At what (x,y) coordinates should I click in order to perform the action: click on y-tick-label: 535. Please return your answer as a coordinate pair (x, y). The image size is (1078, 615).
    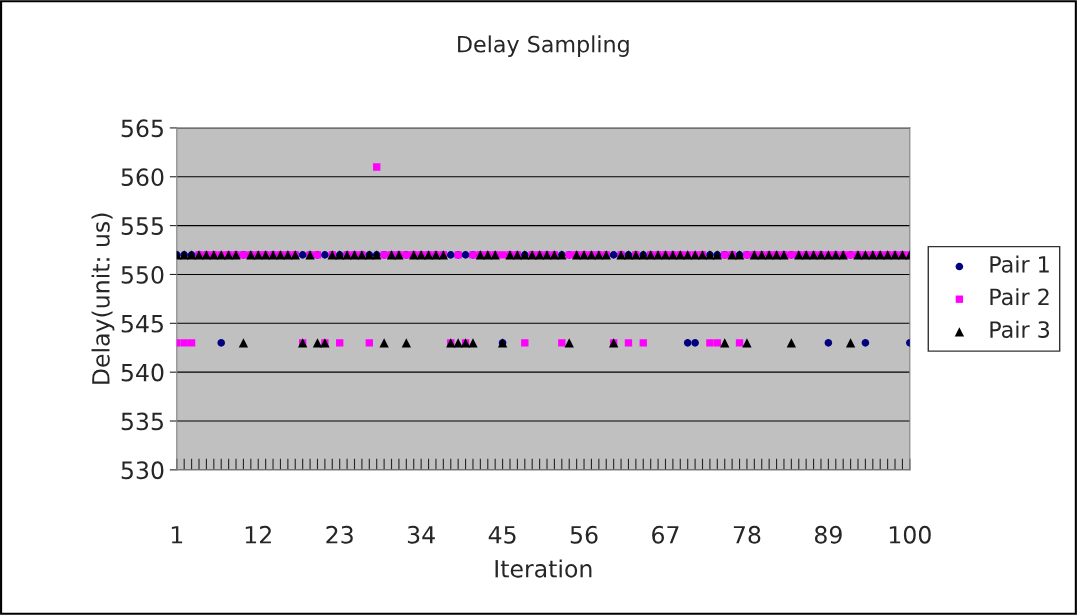
    Looking at the image, I should click on (142, 421).